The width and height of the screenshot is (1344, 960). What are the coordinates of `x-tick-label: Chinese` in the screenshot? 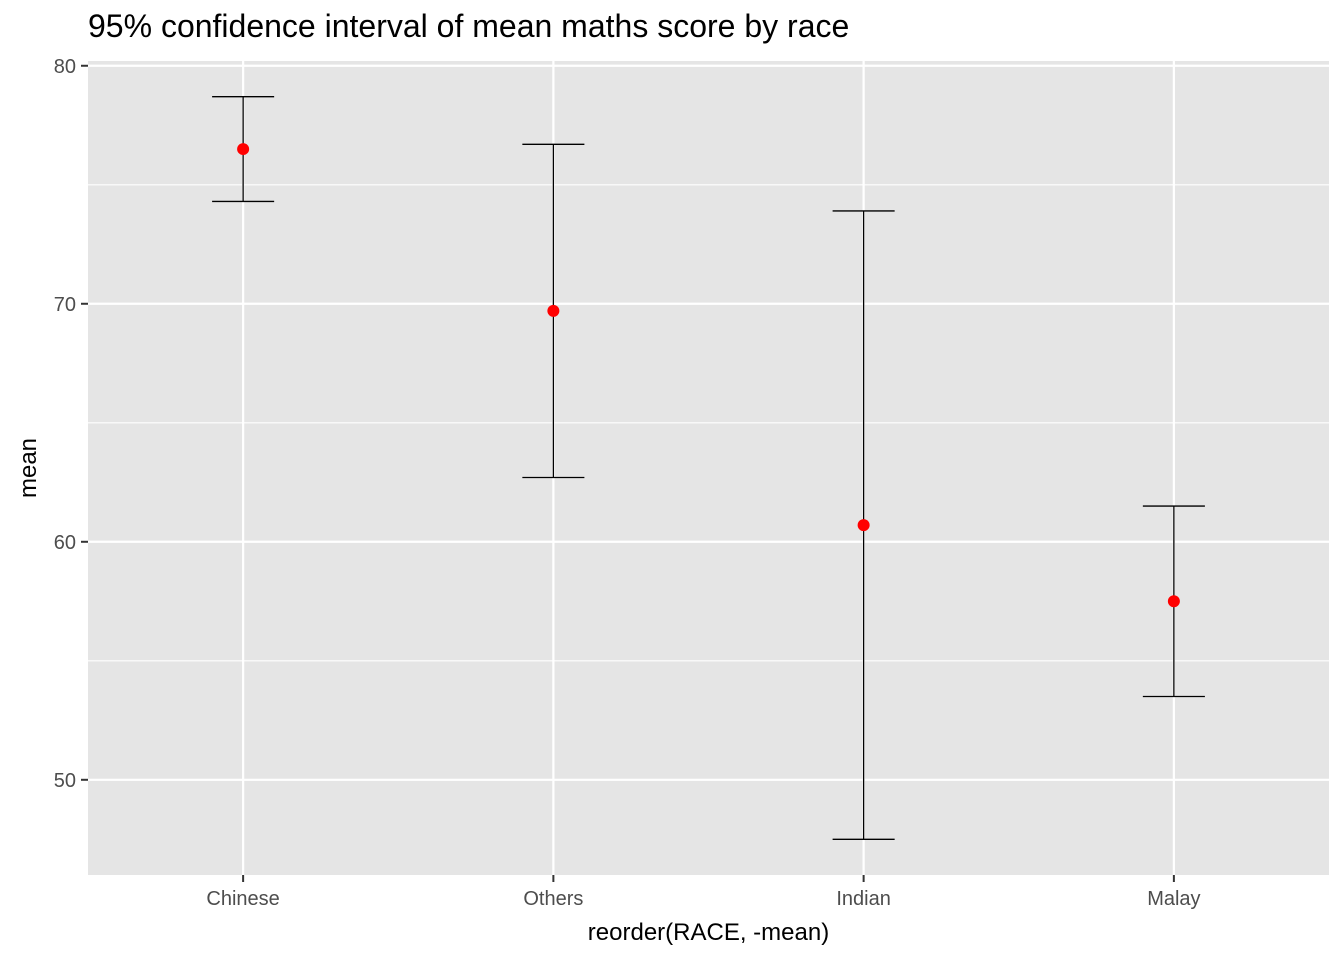 It's located at (242, 899).